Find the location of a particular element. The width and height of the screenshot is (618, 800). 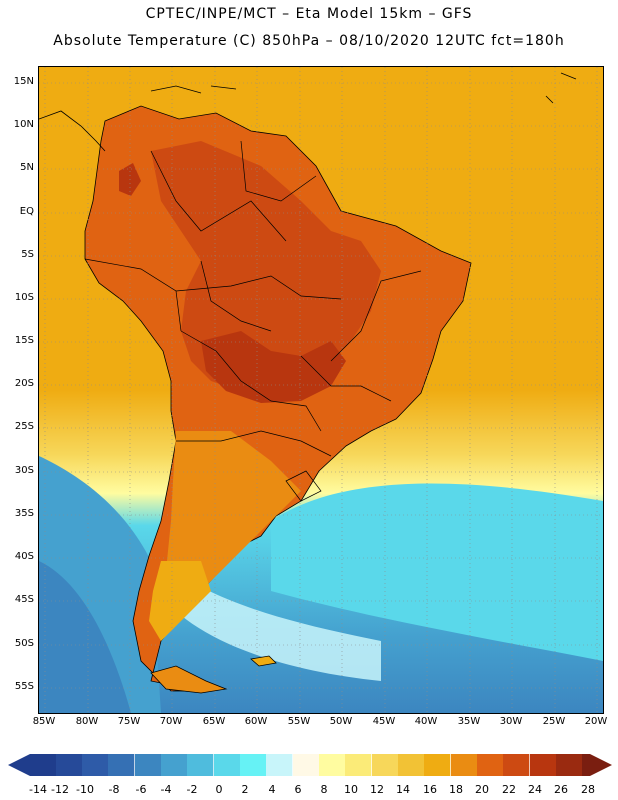

colorbar-label: -4 is located at coordinates (166, 789).